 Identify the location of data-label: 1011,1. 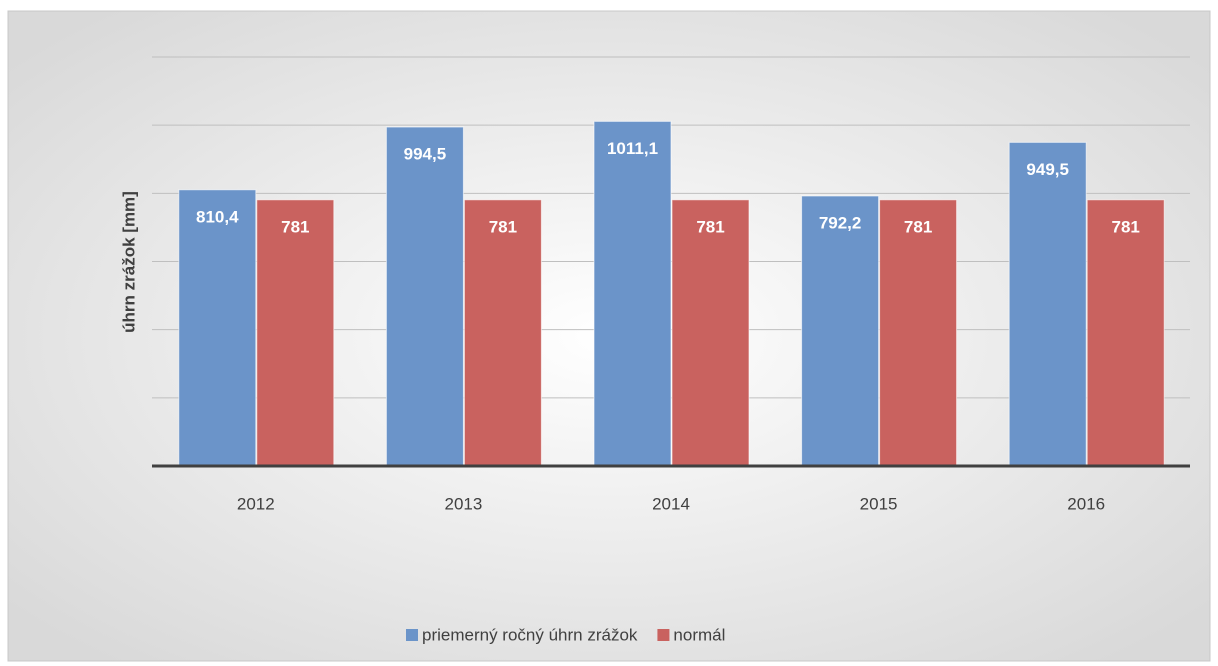
(632, 148).